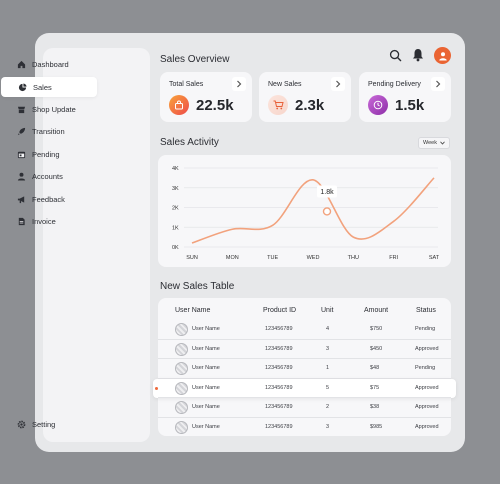 The width and height of the screenshot is (500, 484). I want to click on period-dropdown: Week, so click(434, 143).